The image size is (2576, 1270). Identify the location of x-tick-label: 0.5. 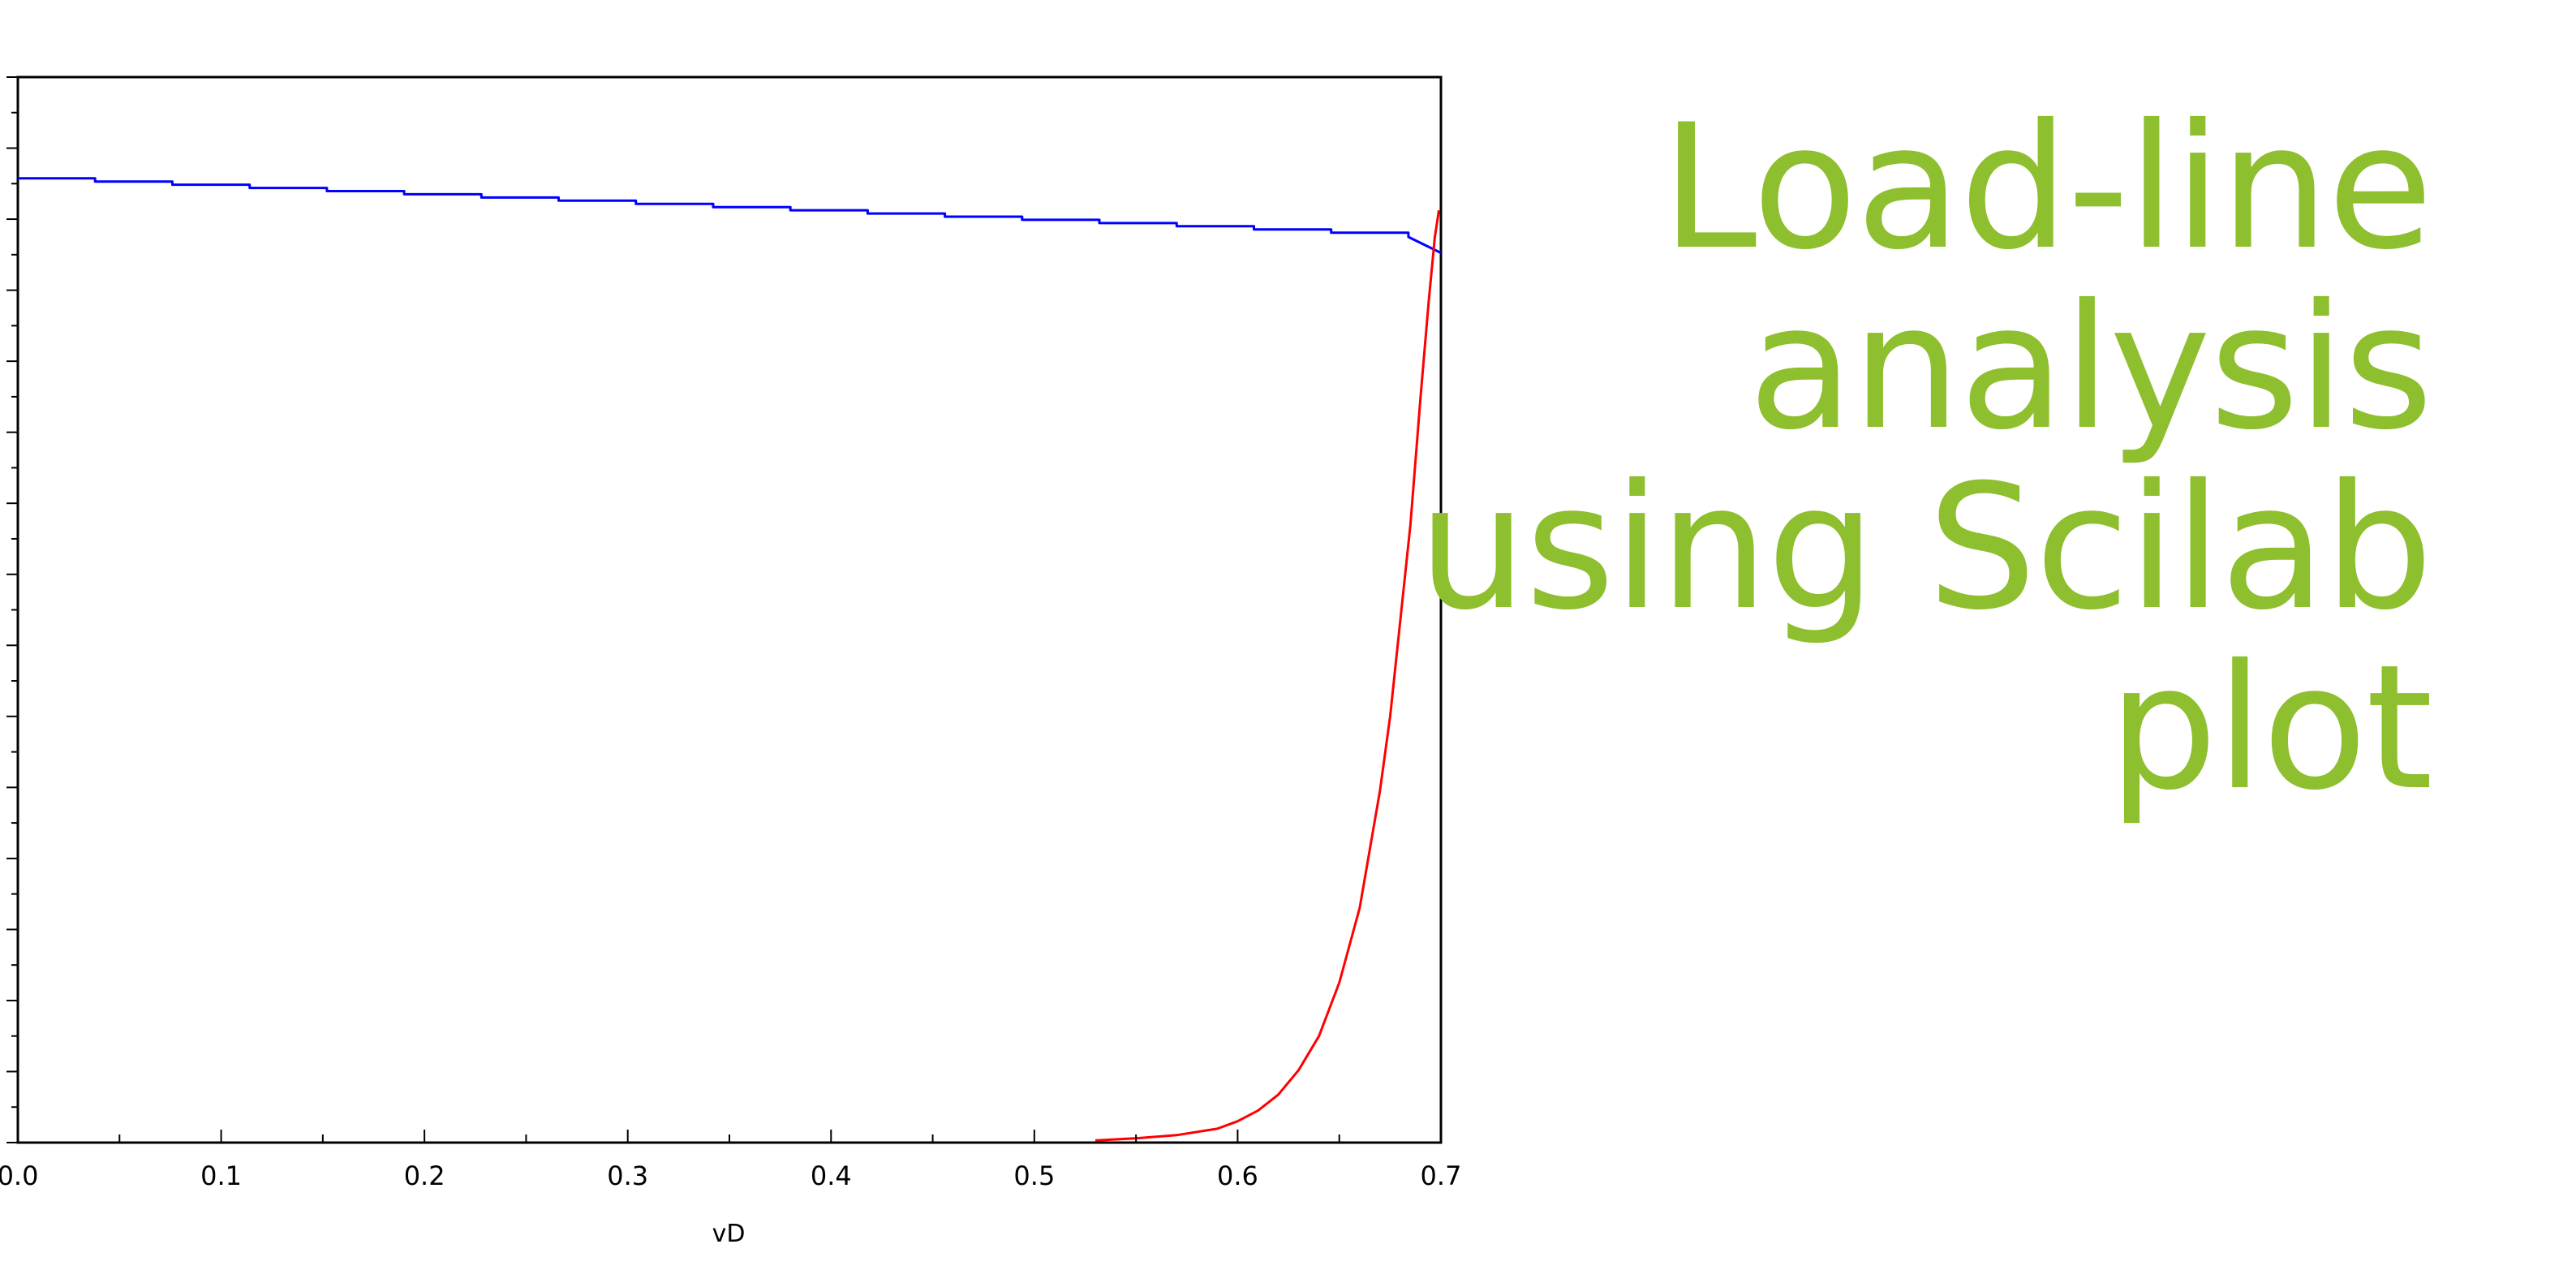
(1034, 1175).